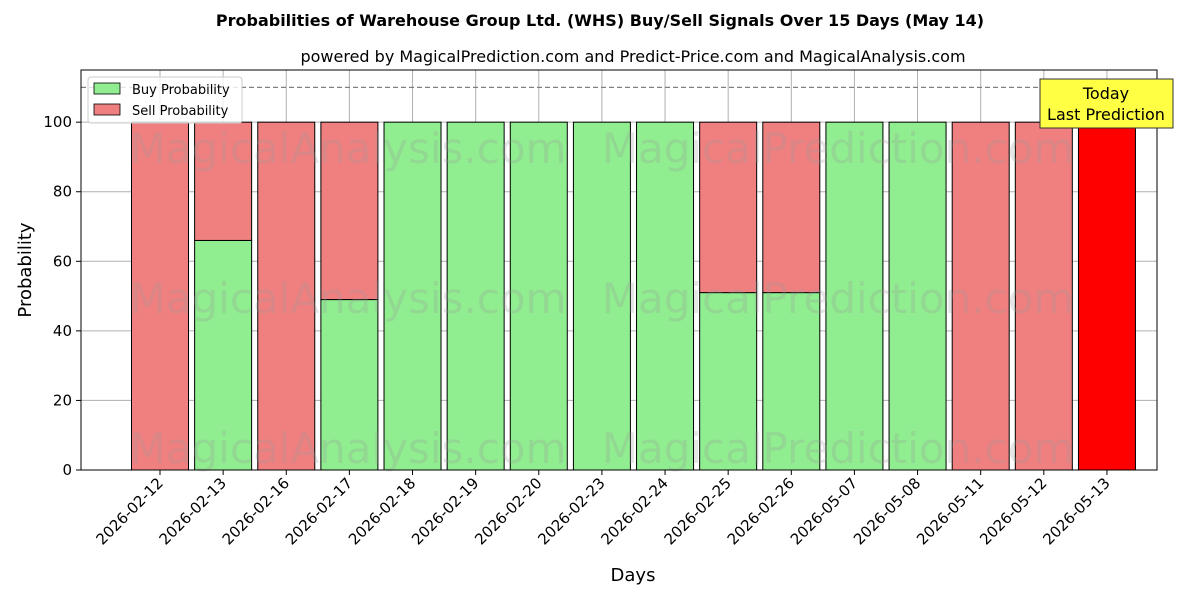 The image size is (1200, 600). What do you see at coordinates (508, 511) in the screenshot?
I see `x-tick-label: 2026-02-20` at bounding box center [508, 511].